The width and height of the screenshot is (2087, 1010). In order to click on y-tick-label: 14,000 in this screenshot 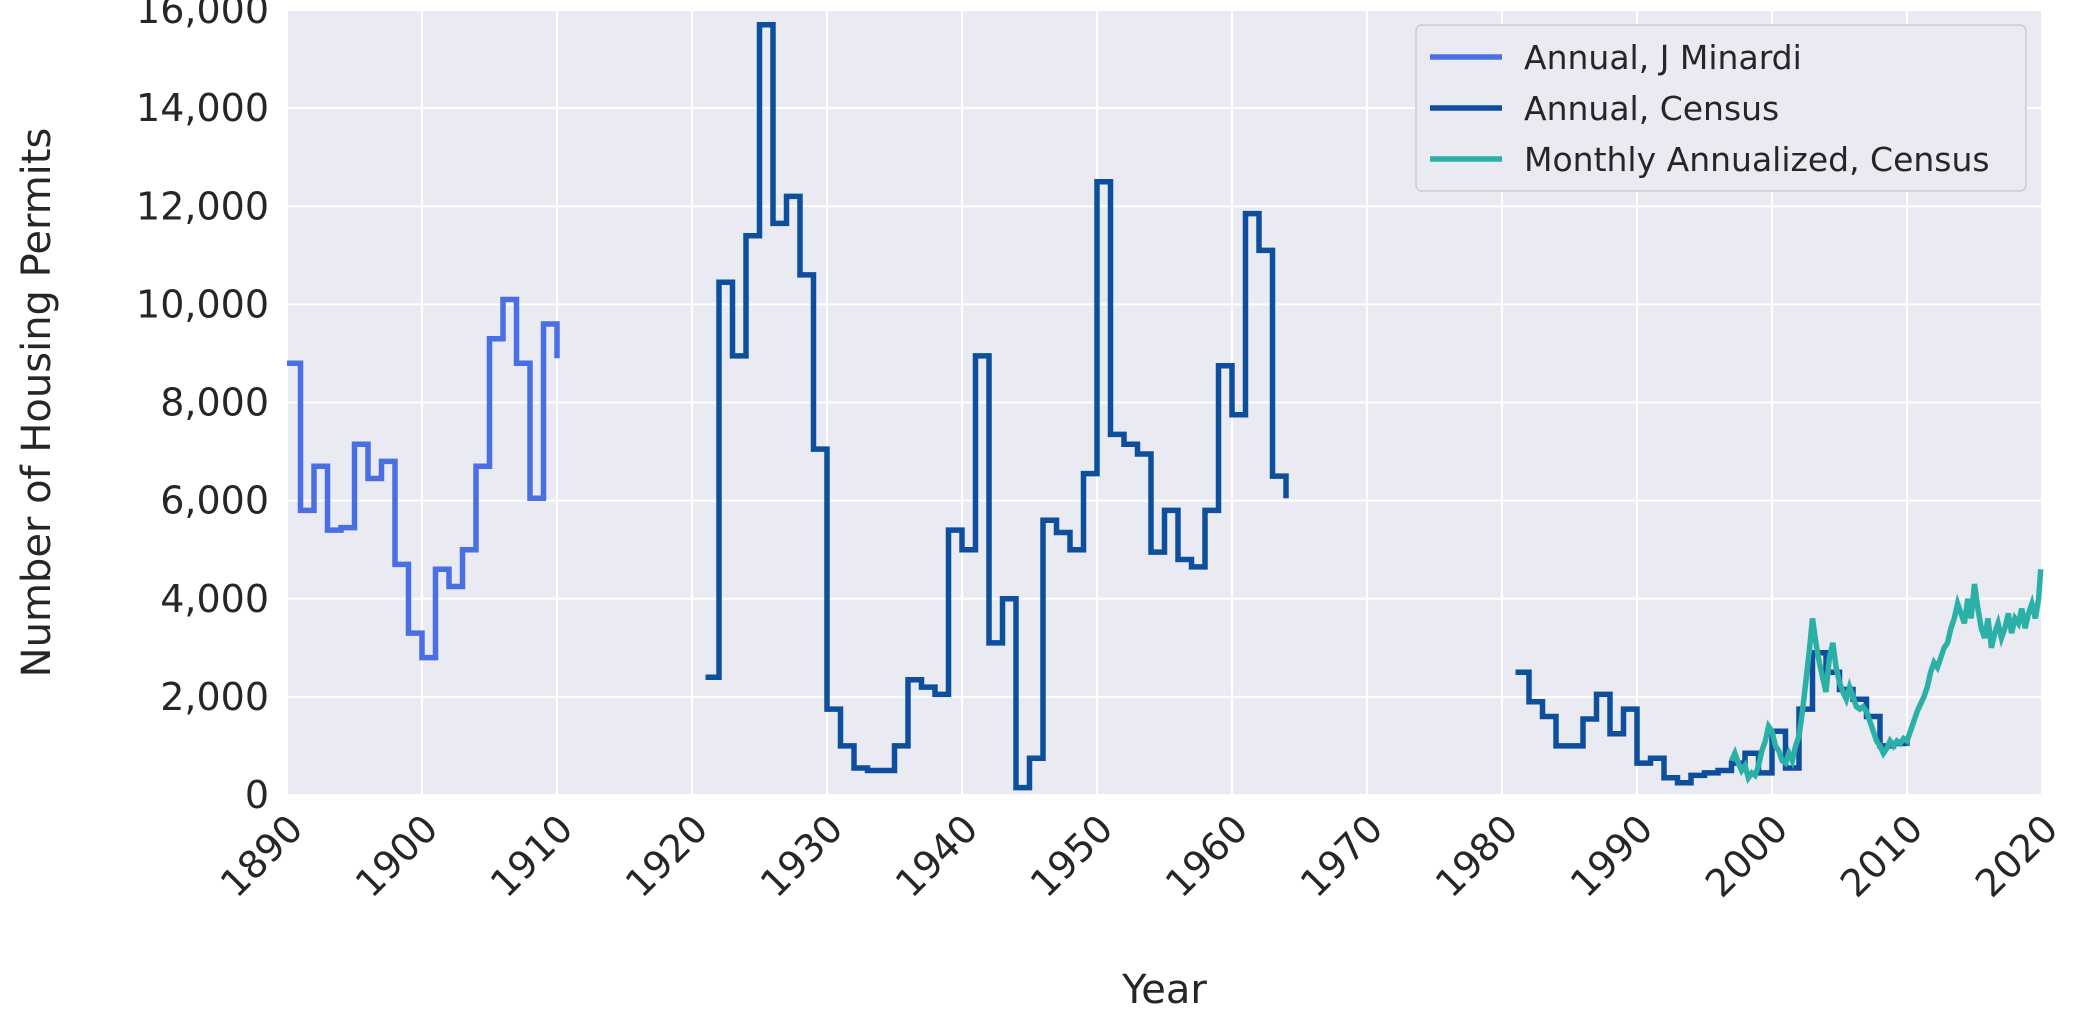, I will do `click(202, 108)`.